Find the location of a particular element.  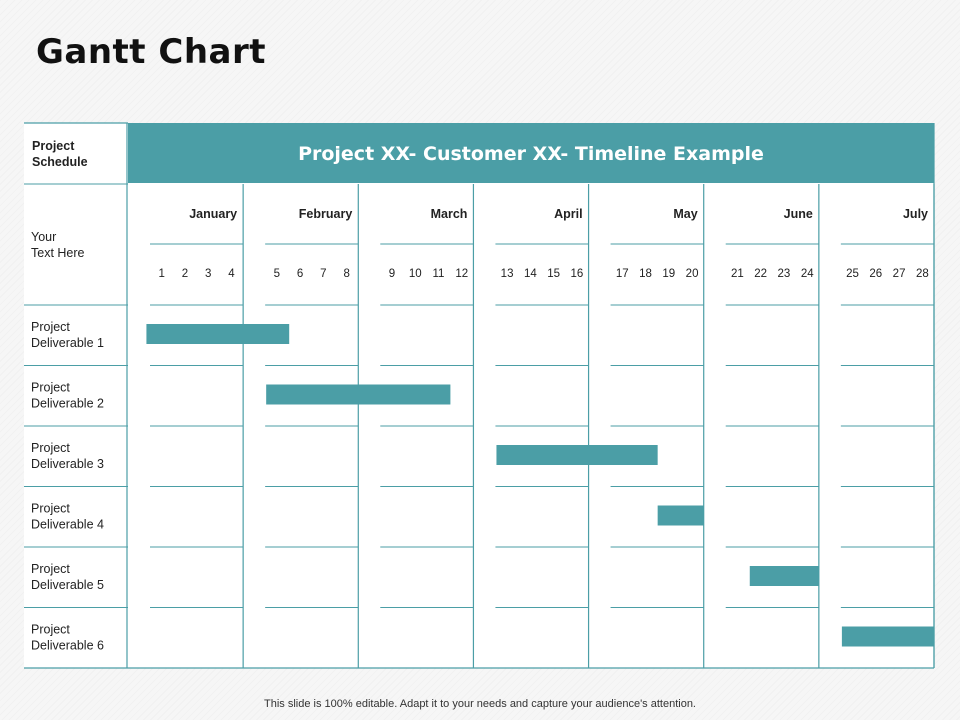

week-label: 2 is located at coordinates (185, 274).